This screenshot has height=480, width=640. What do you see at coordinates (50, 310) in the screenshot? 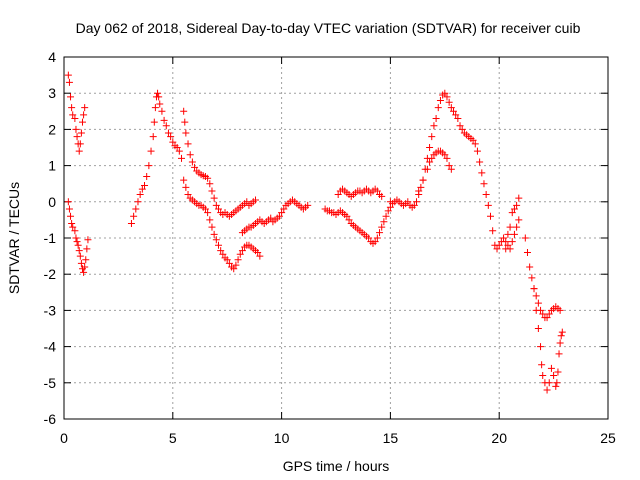
I see `y-tick-label: -3` at bounding box center [50, 310].